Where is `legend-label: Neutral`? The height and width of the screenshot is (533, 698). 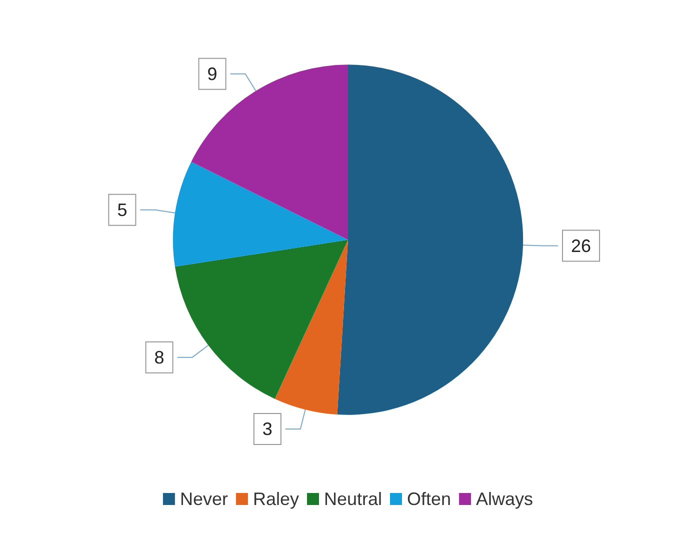
legend-label: Neutral is located at coordinates (353, 499).